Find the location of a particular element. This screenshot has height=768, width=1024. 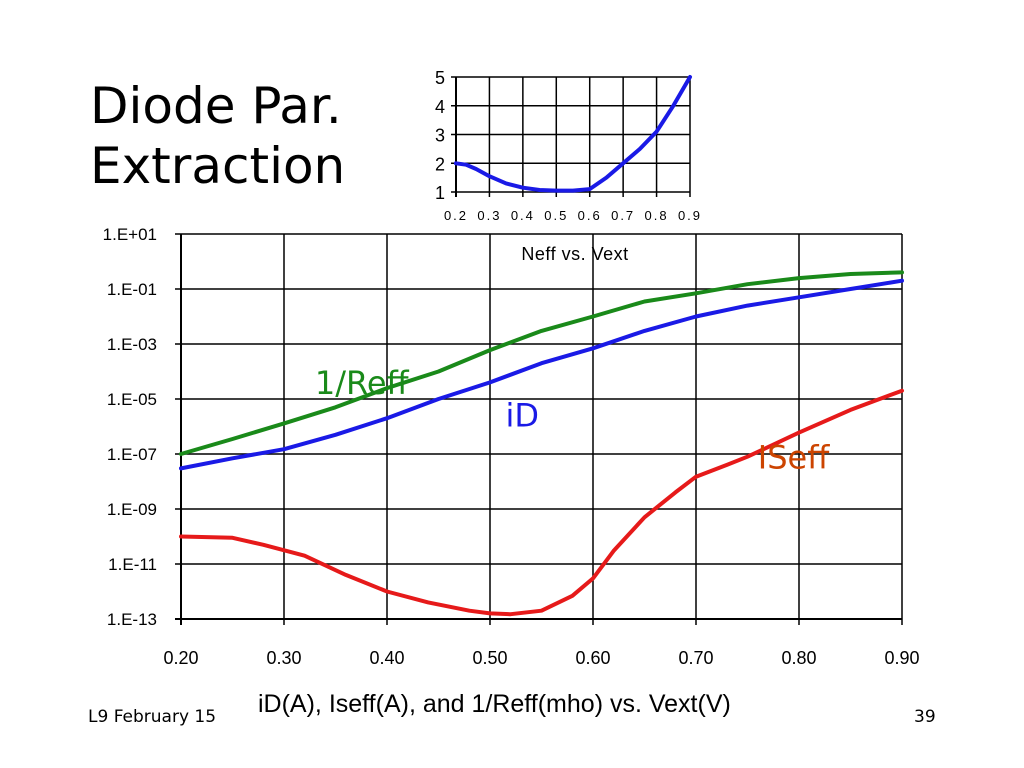

inset-y-tick-label: 4 is located at coordinates (440, 107).